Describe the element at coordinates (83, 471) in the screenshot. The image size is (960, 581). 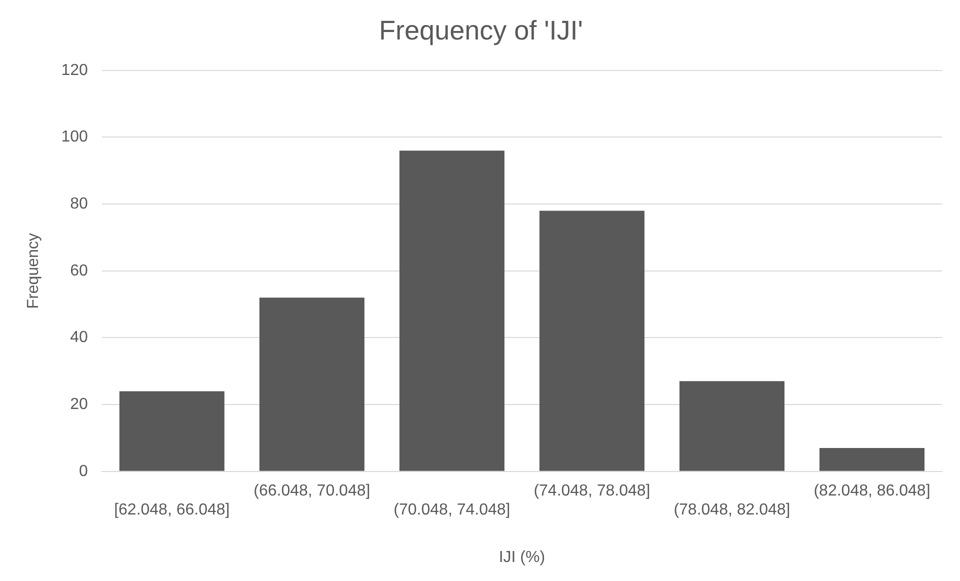
I see `y-tick-label: 0` at that location.